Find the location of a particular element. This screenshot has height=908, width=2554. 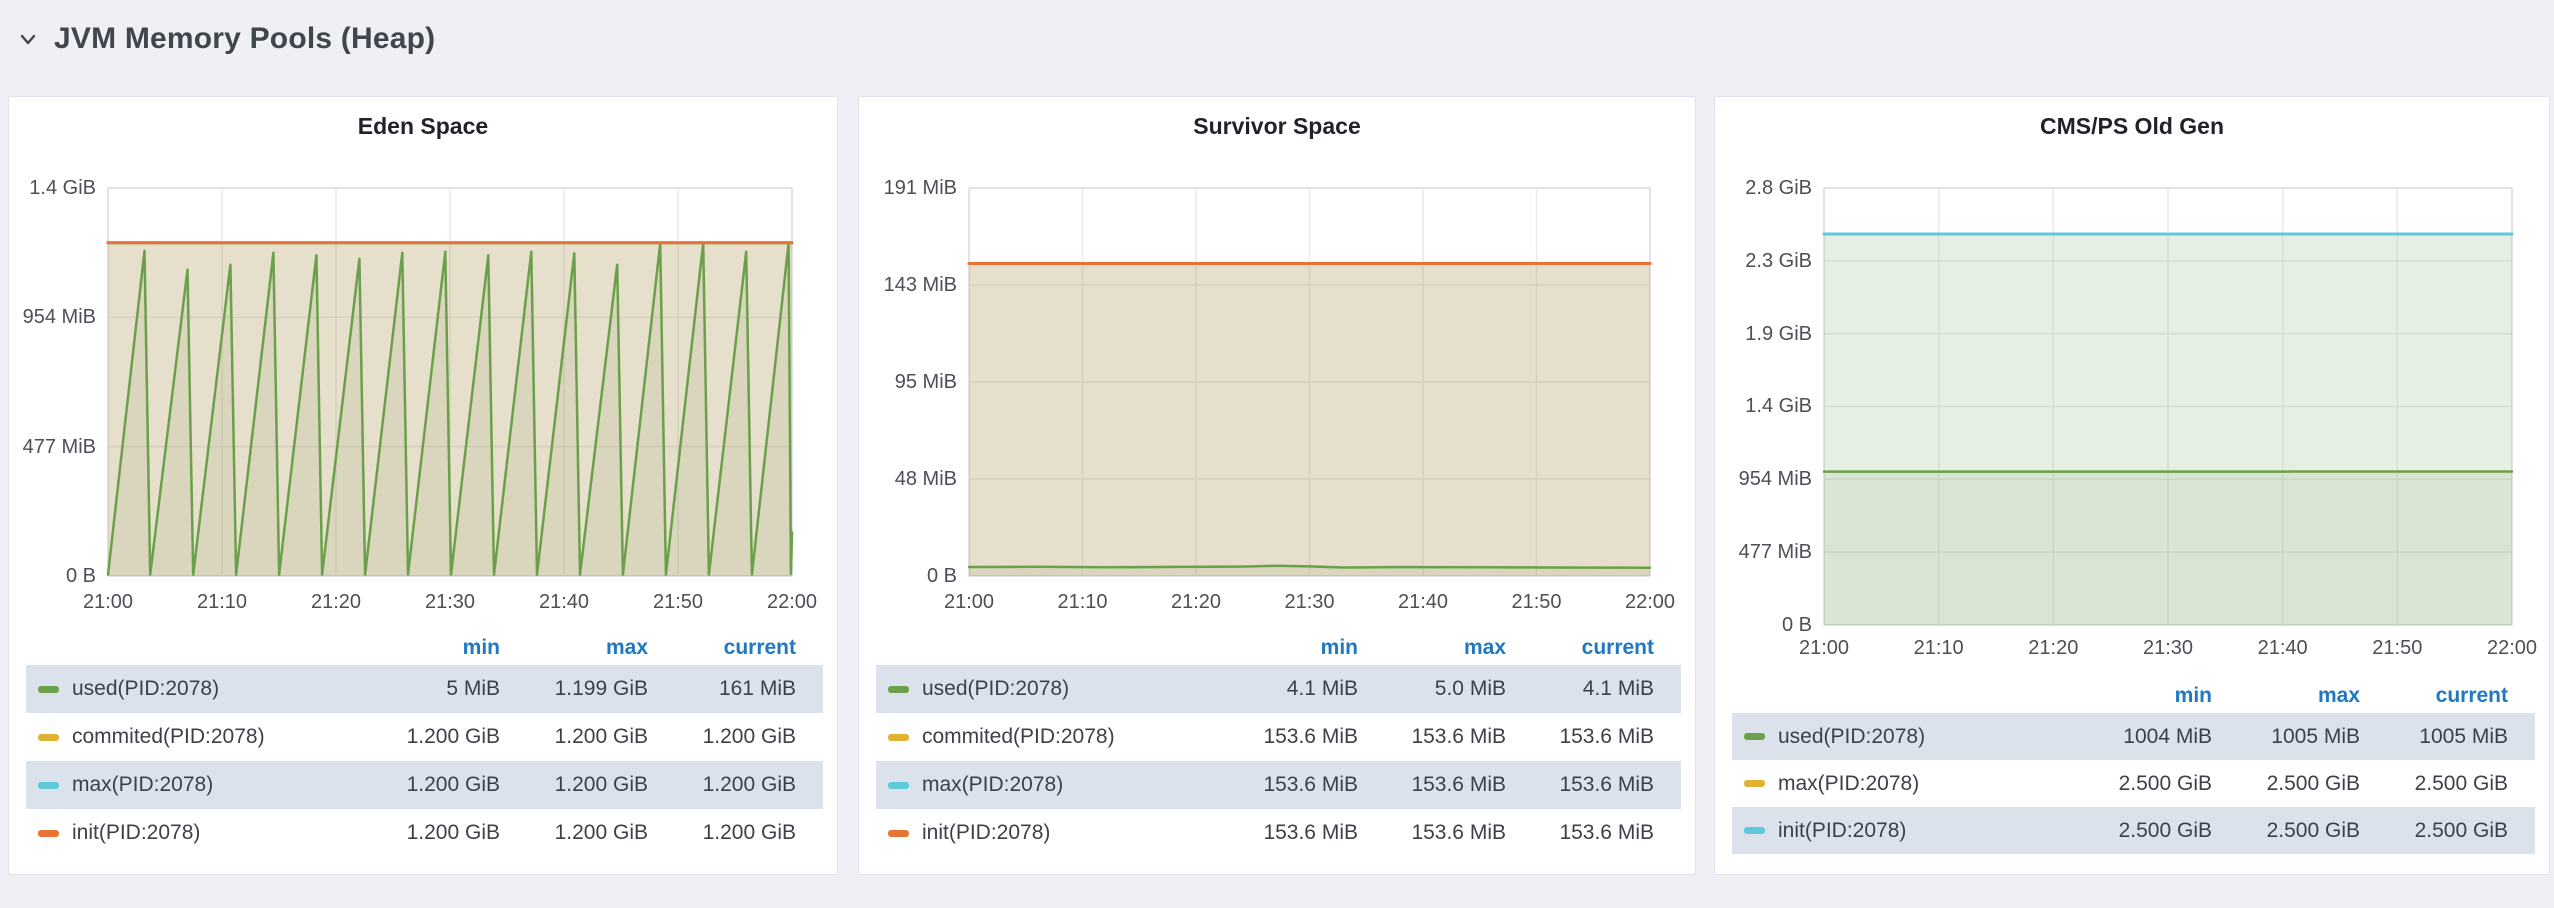

legend-row: max(PID:2078) 2.500 GiB 2.500 GiB 2.500 GiB is located at coordinates (2133, 783).